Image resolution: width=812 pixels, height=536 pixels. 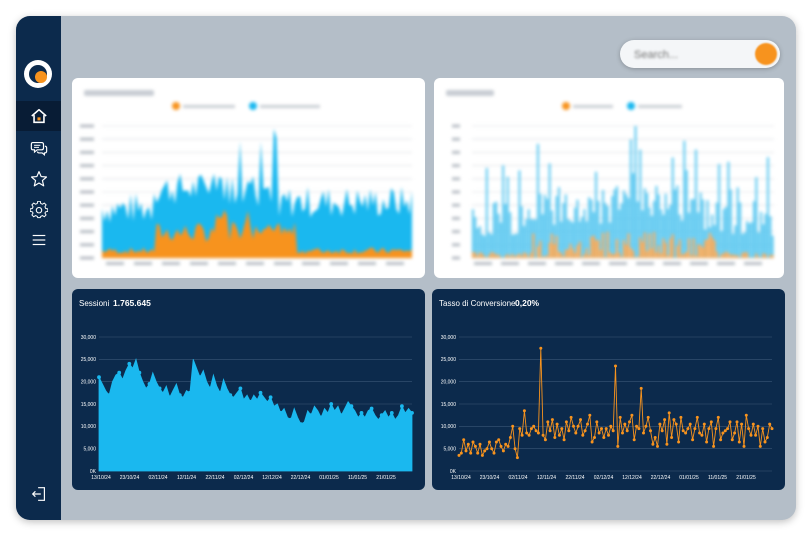 What do you see at coordinates (38, 179) in the screenshot?
I see `sidebar-item-favorites` at bounding box center [38, 179].